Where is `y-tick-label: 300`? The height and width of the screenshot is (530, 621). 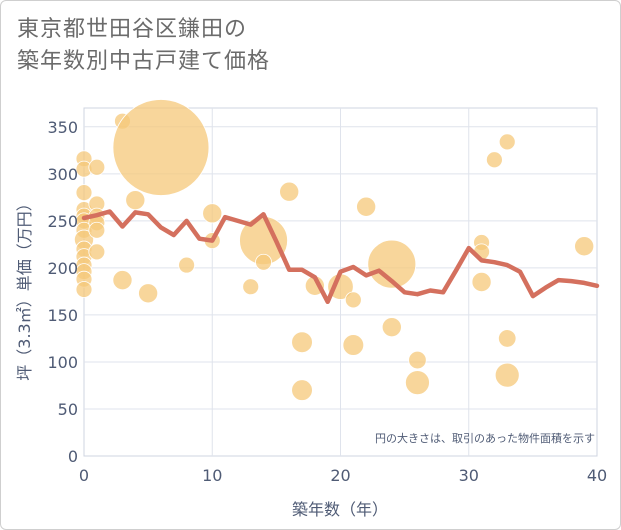
y-tick-label: 300 is located at coordinates (62, 174).